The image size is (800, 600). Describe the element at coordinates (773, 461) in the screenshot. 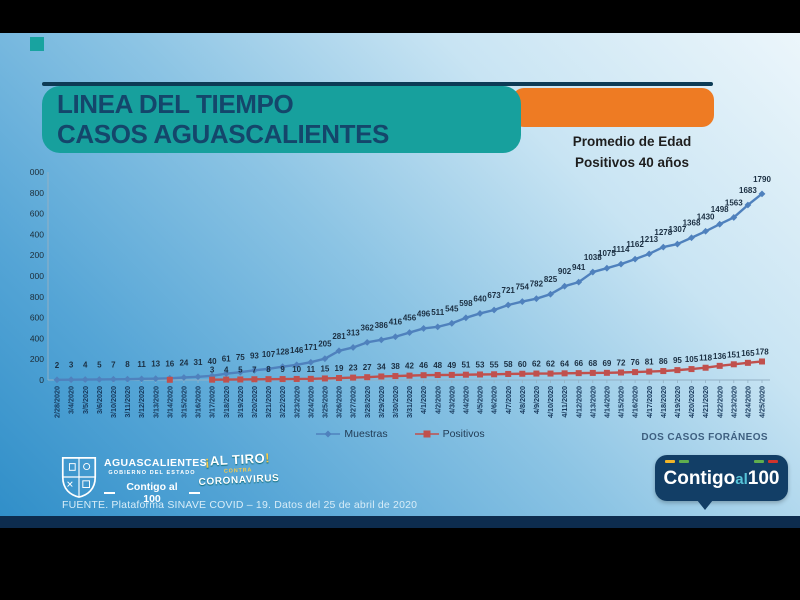

I see `badge-dash-red` at that location.